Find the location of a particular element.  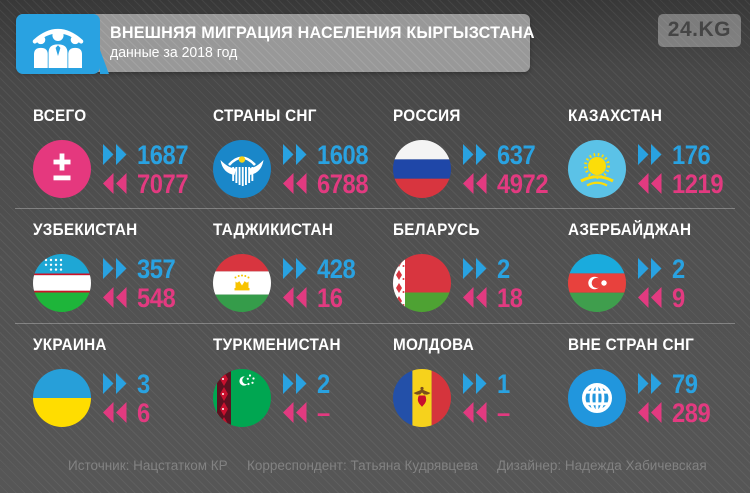

outflow-value: 7077 is located at coordinates (163, 183).